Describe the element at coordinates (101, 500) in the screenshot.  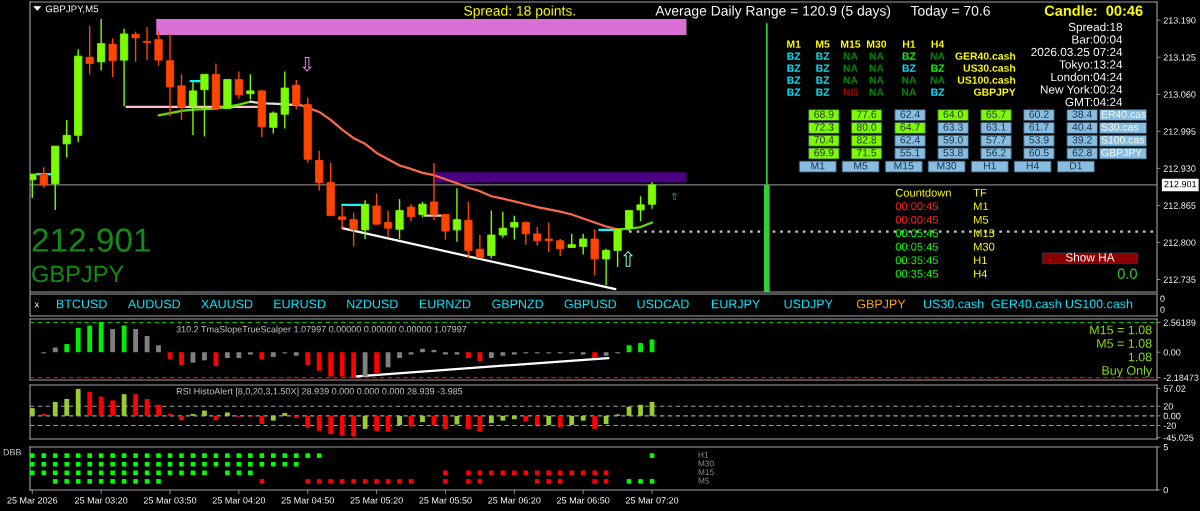
I see `x-tick-label: 25 Mar 03:20` at that location.